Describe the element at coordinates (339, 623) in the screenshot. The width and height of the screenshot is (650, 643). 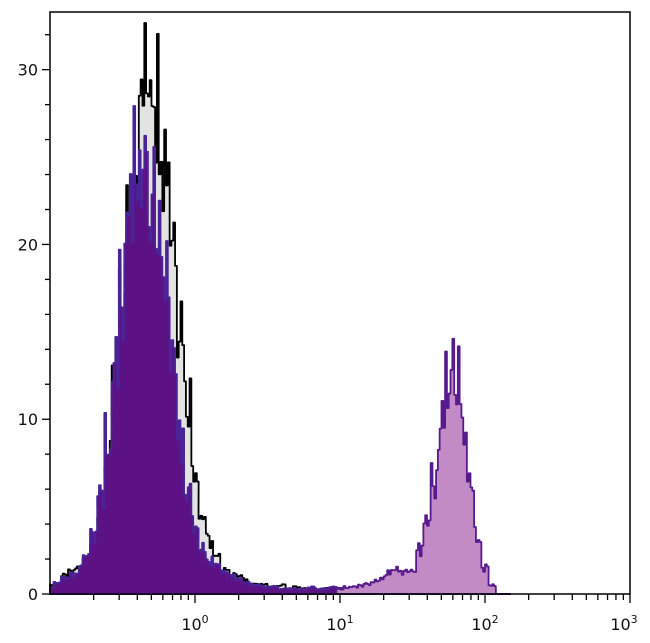
I see `x-tick-label: 10¹` at that location.